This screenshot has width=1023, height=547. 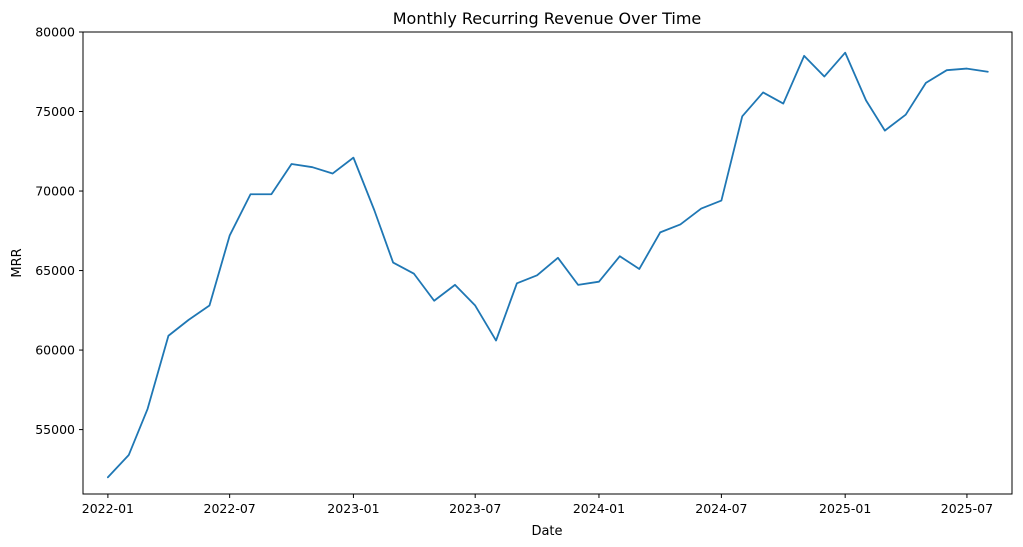 What do you see at coordinates (546, 531) in the screenshot?
I see `x-axis-label: Date` at bounding box center [546, 531].